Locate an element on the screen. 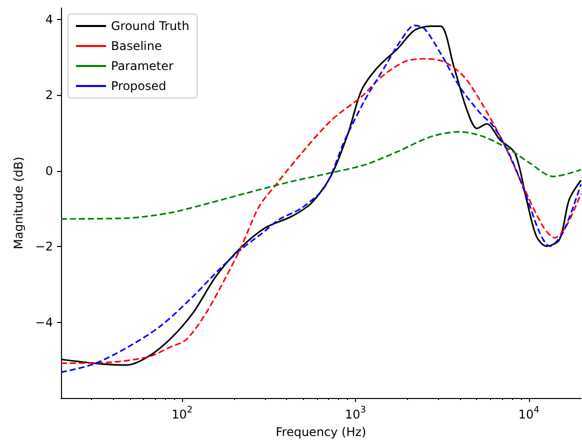 The image size is (582, 448). y-tick-label: −4 is located at coordinates (44, 322).